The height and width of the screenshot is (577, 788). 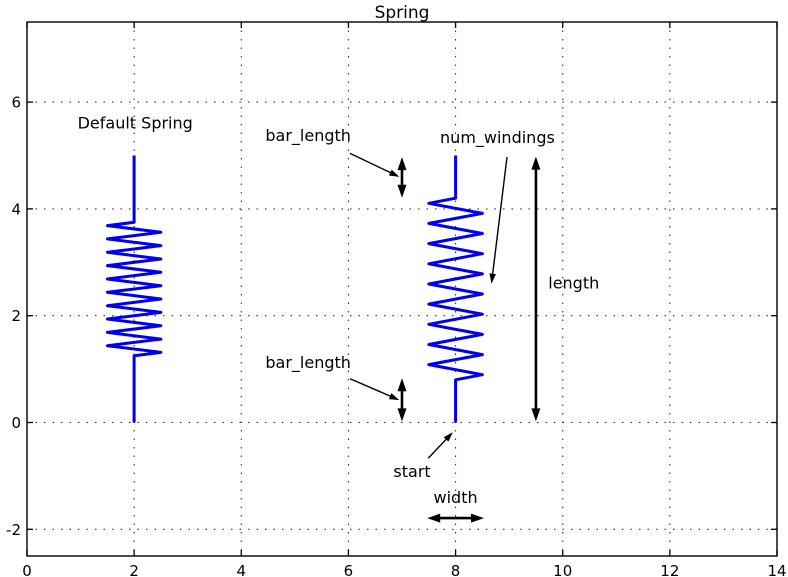 I want to click on length-arrow-tail-head, so click(x=536, y=163).